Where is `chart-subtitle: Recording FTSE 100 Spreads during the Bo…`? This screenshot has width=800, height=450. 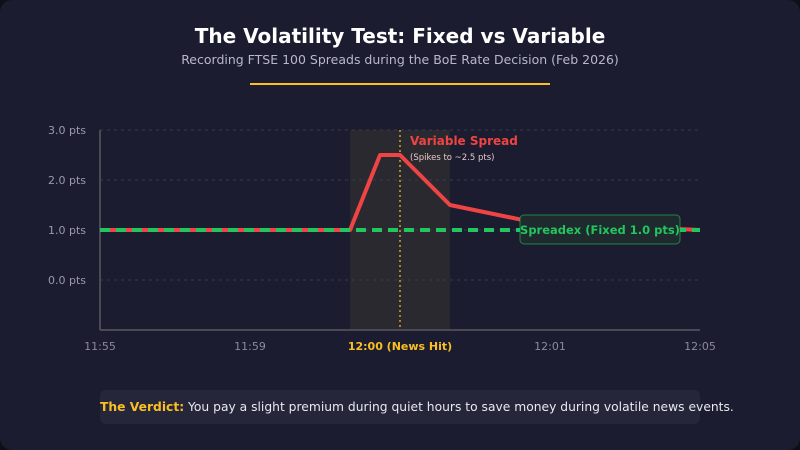 chart-subtitle: Recording FTSE 100 Spreads during the Bo… is located at coordinates (400, 59).